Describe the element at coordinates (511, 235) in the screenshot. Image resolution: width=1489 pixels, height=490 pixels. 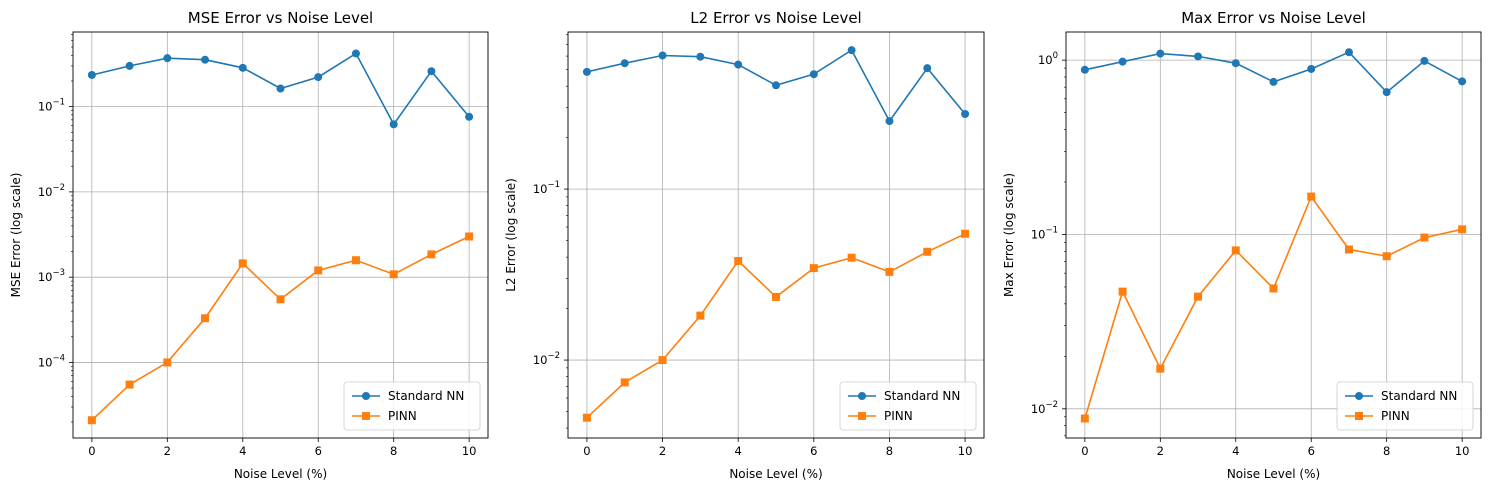
I see `y-axis-label: L2 Error (log scale)` at that location.